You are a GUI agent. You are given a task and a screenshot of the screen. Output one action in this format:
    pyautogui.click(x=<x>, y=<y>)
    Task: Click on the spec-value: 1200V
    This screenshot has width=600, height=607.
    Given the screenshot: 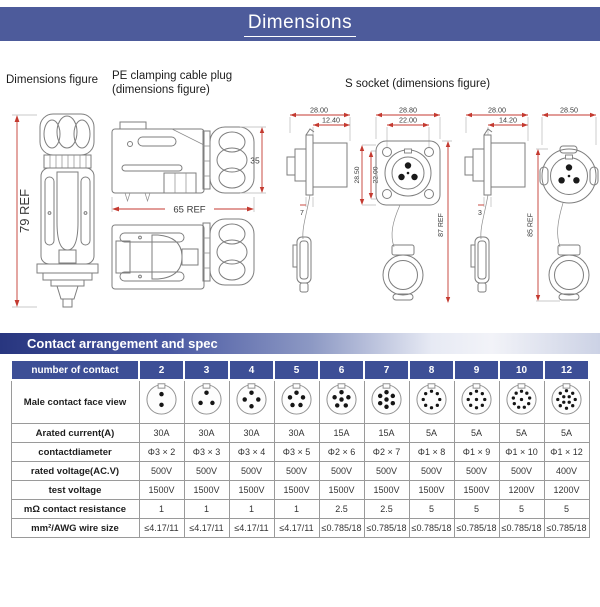 What is the action you would take?
    pyautogui.click(x=566, y=490)
    